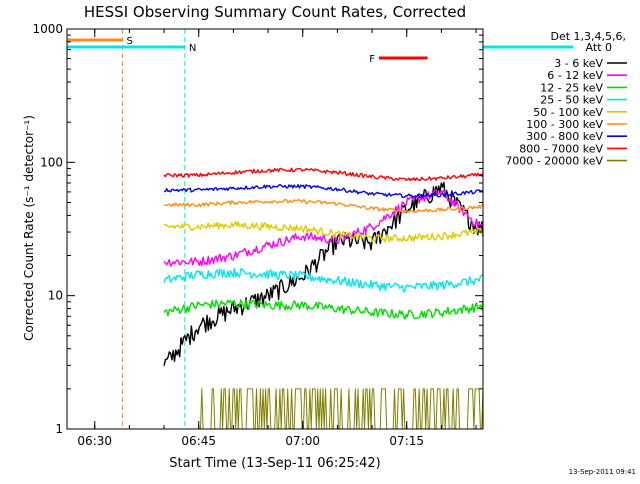 The width and height of the screenshot is (640, 484). Describe the element at coordinates (94, 441) in the screenshot. I see `x-tick-label: 06:30` at that location.